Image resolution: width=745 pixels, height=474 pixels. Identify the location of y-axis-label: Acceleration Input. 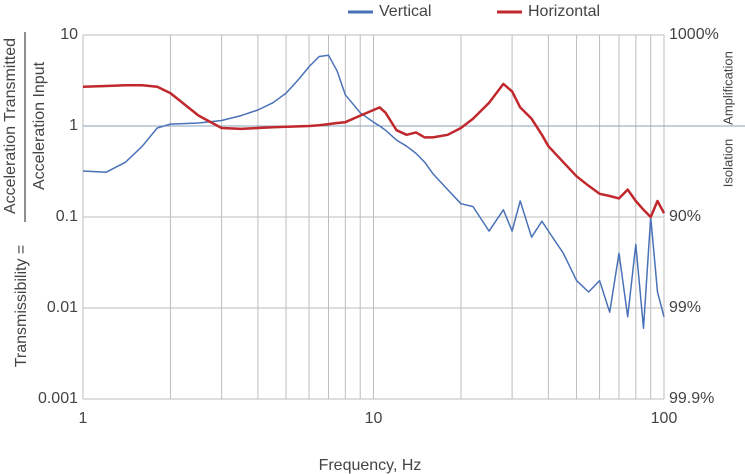
(39, 125).